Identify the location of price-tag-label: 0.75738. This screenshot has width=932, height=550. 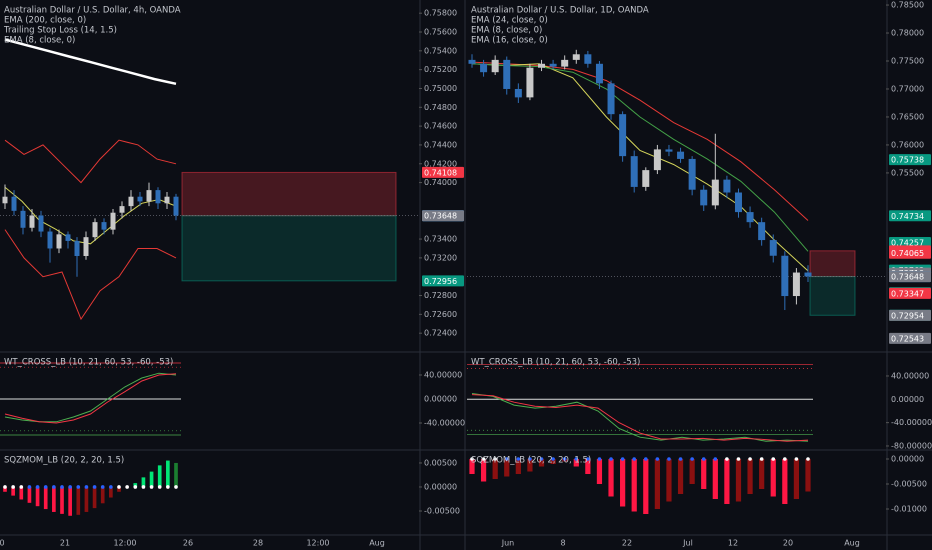
(907, 160).